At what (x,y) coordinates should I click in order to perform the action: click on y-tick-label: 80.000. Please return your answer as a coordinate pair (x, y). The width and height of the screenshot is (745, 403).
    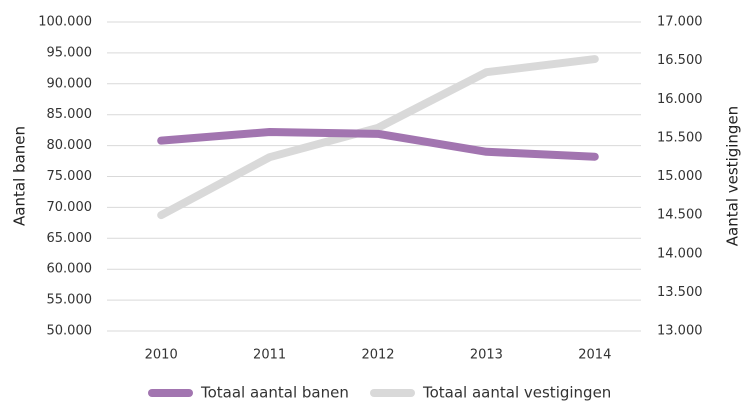
    Looking at the image, I should click on (70, 145).